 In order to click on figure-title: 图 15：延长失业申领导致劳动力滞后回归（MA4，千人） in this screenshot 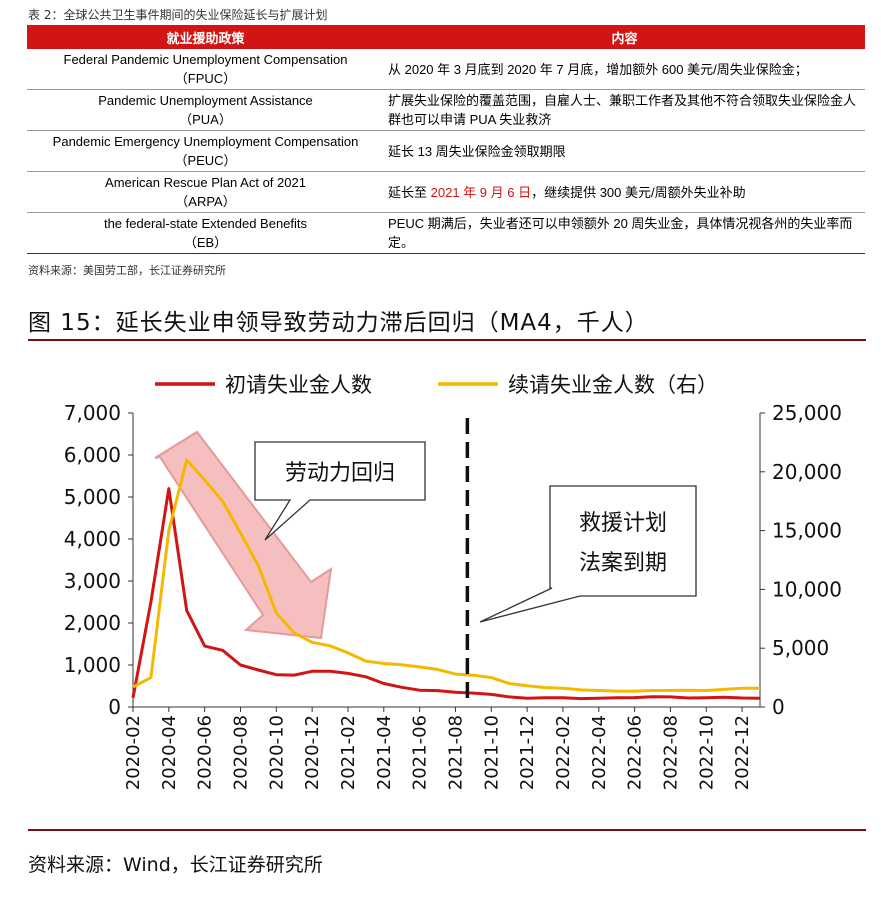, I will do `click(338, 323)`.